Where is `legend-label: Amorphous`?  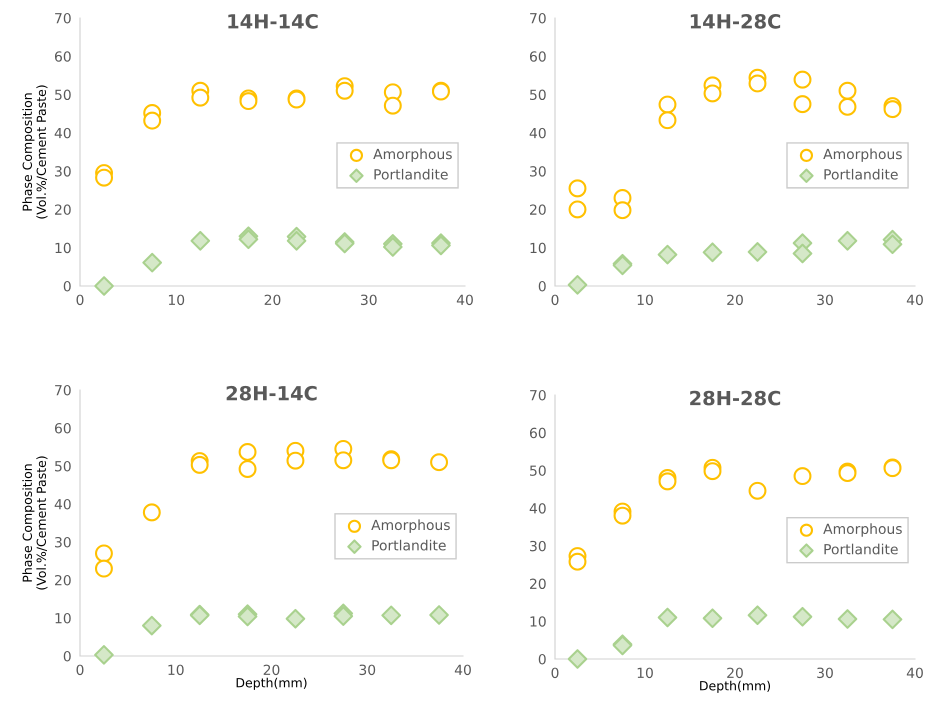
legend-label: Amorphous is located at coordinates (862, 155).